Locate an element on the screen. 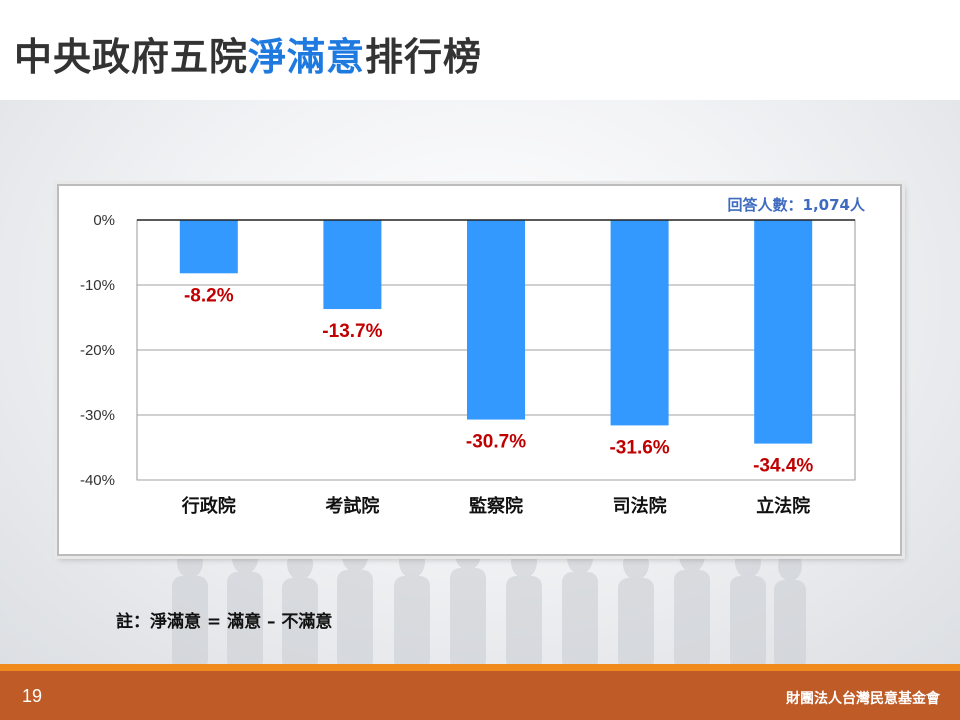 The width and height of the screenshot is (960, 720). title-bar: 中央政府五院淨滿意排行榜 is located at coordinates (480, 50).